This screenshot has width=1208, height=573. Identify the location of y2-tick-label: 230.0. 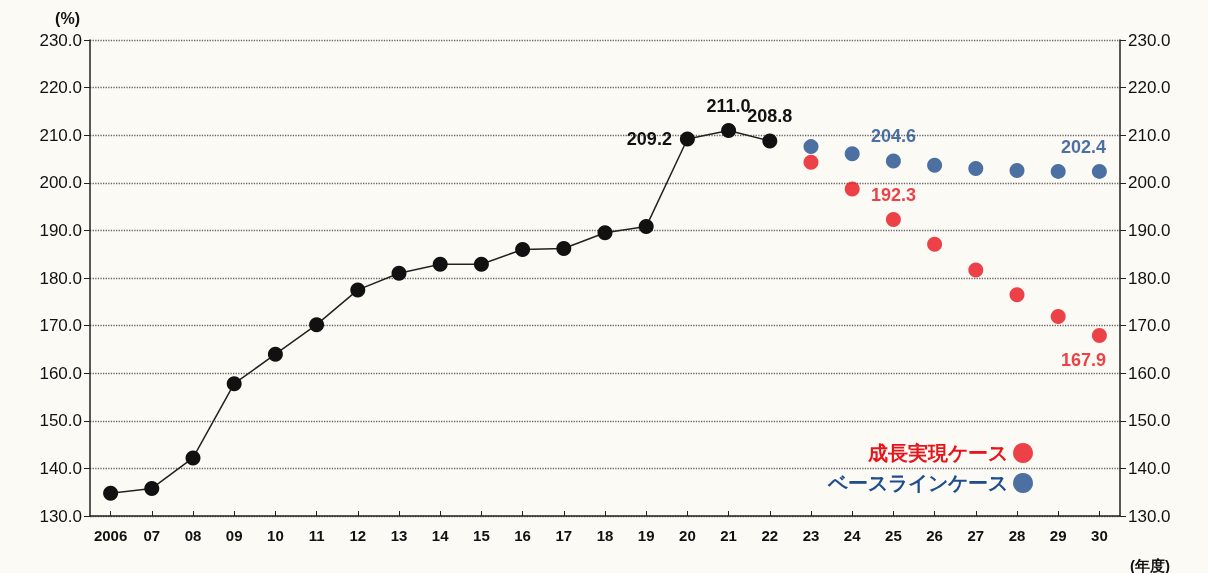
(1149, 40).